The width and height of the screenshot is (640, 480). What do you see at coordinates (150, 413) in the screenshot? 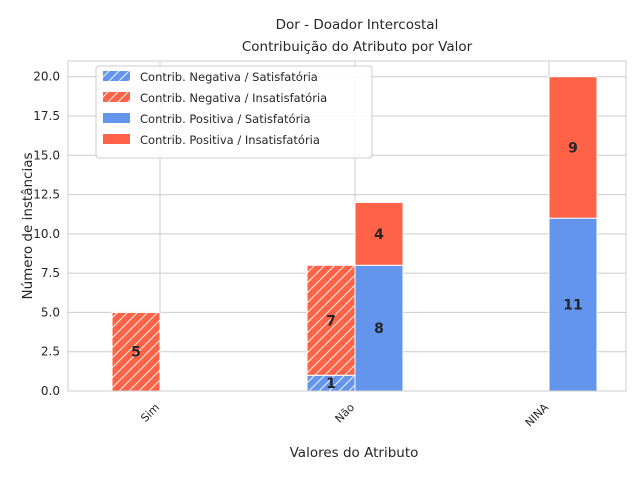
I see `x-tick-label: Sim` at bounding box center [150, 413].